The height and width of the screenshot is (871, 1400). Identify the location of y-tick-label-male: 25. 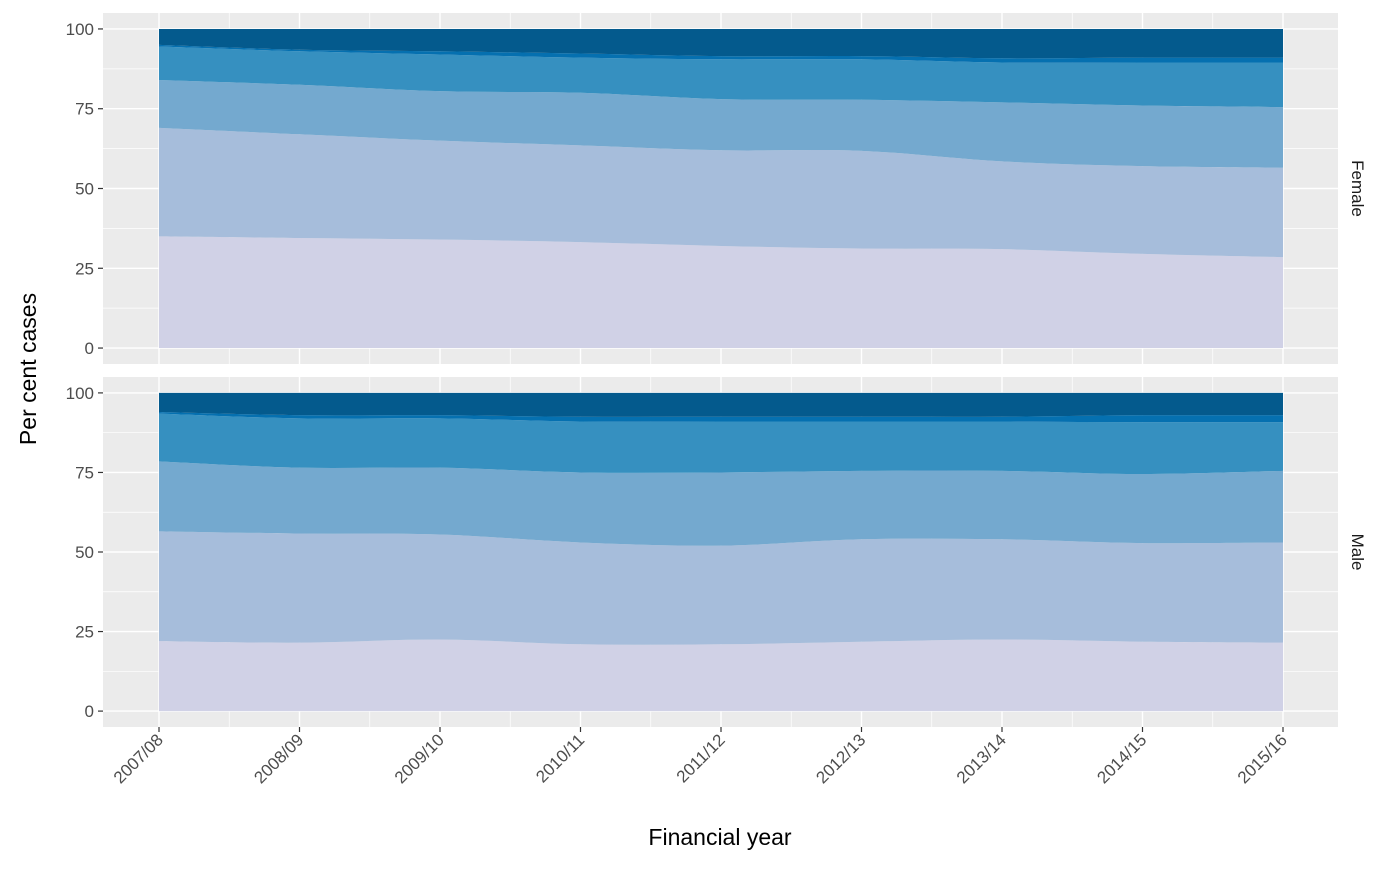
(84, 632).